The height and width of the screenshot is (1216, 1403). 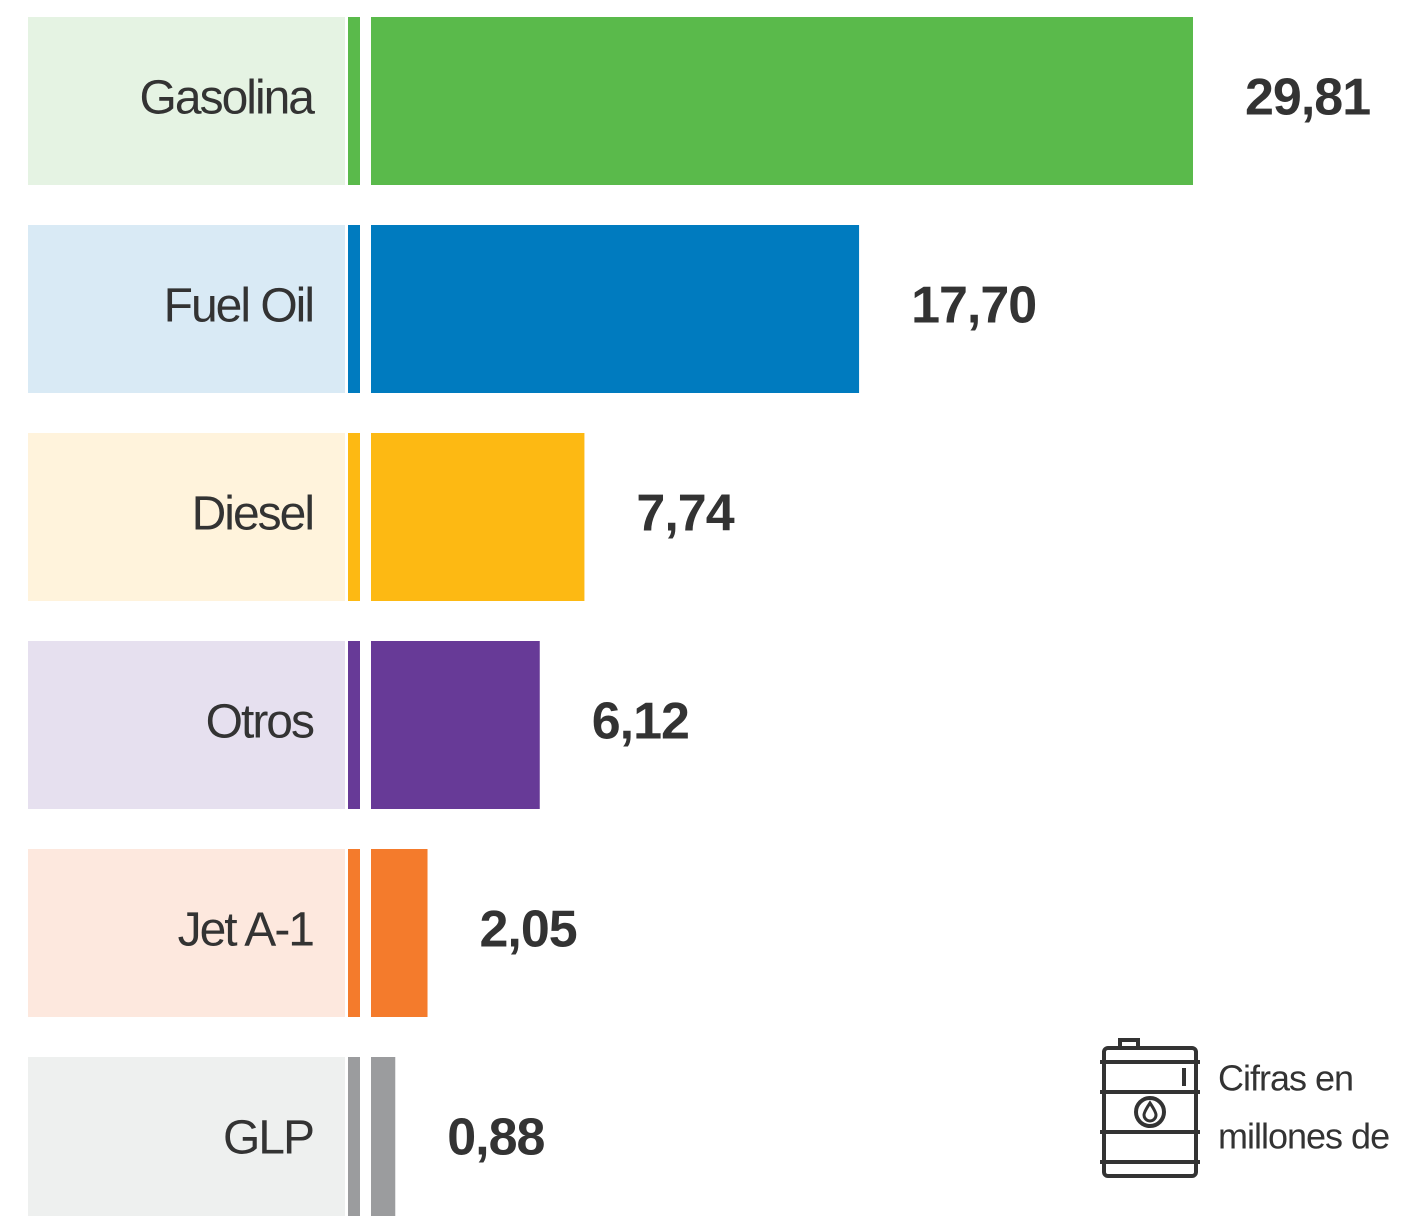 I want to click on category-label: Otros, so click(x=260, y=722).